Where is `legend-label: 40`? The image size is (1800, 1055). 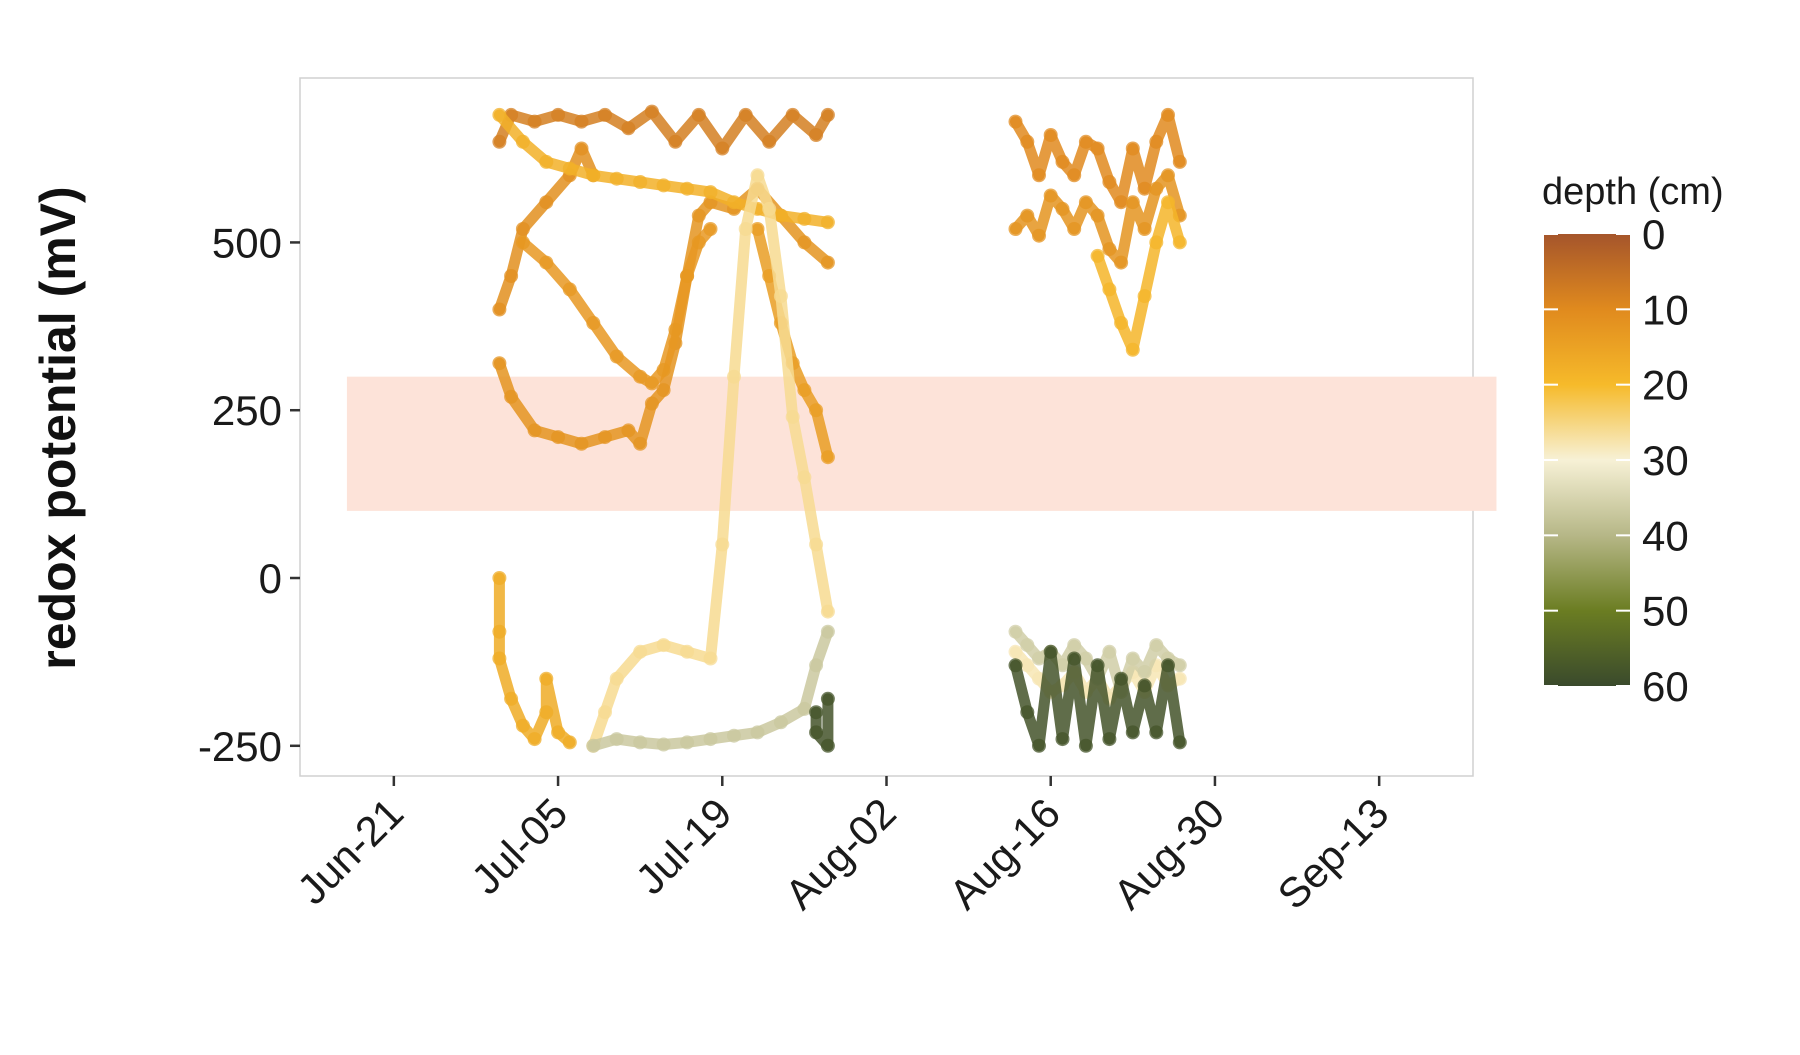 legend-label: 40 is located at coordinates (1665, 535).